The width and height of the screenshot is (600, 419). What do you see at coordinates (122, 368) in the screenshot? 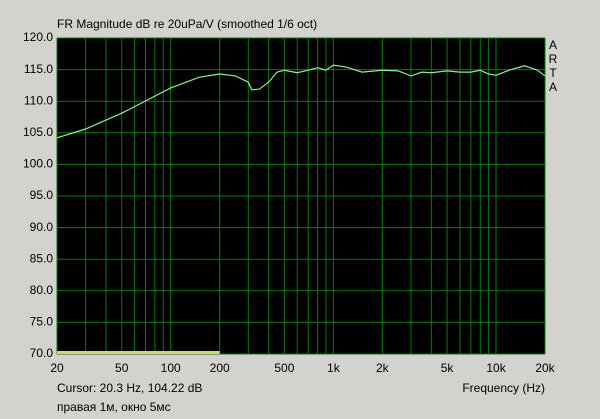
I see `x-tick-label: 50` at bounding box center [122, 368].